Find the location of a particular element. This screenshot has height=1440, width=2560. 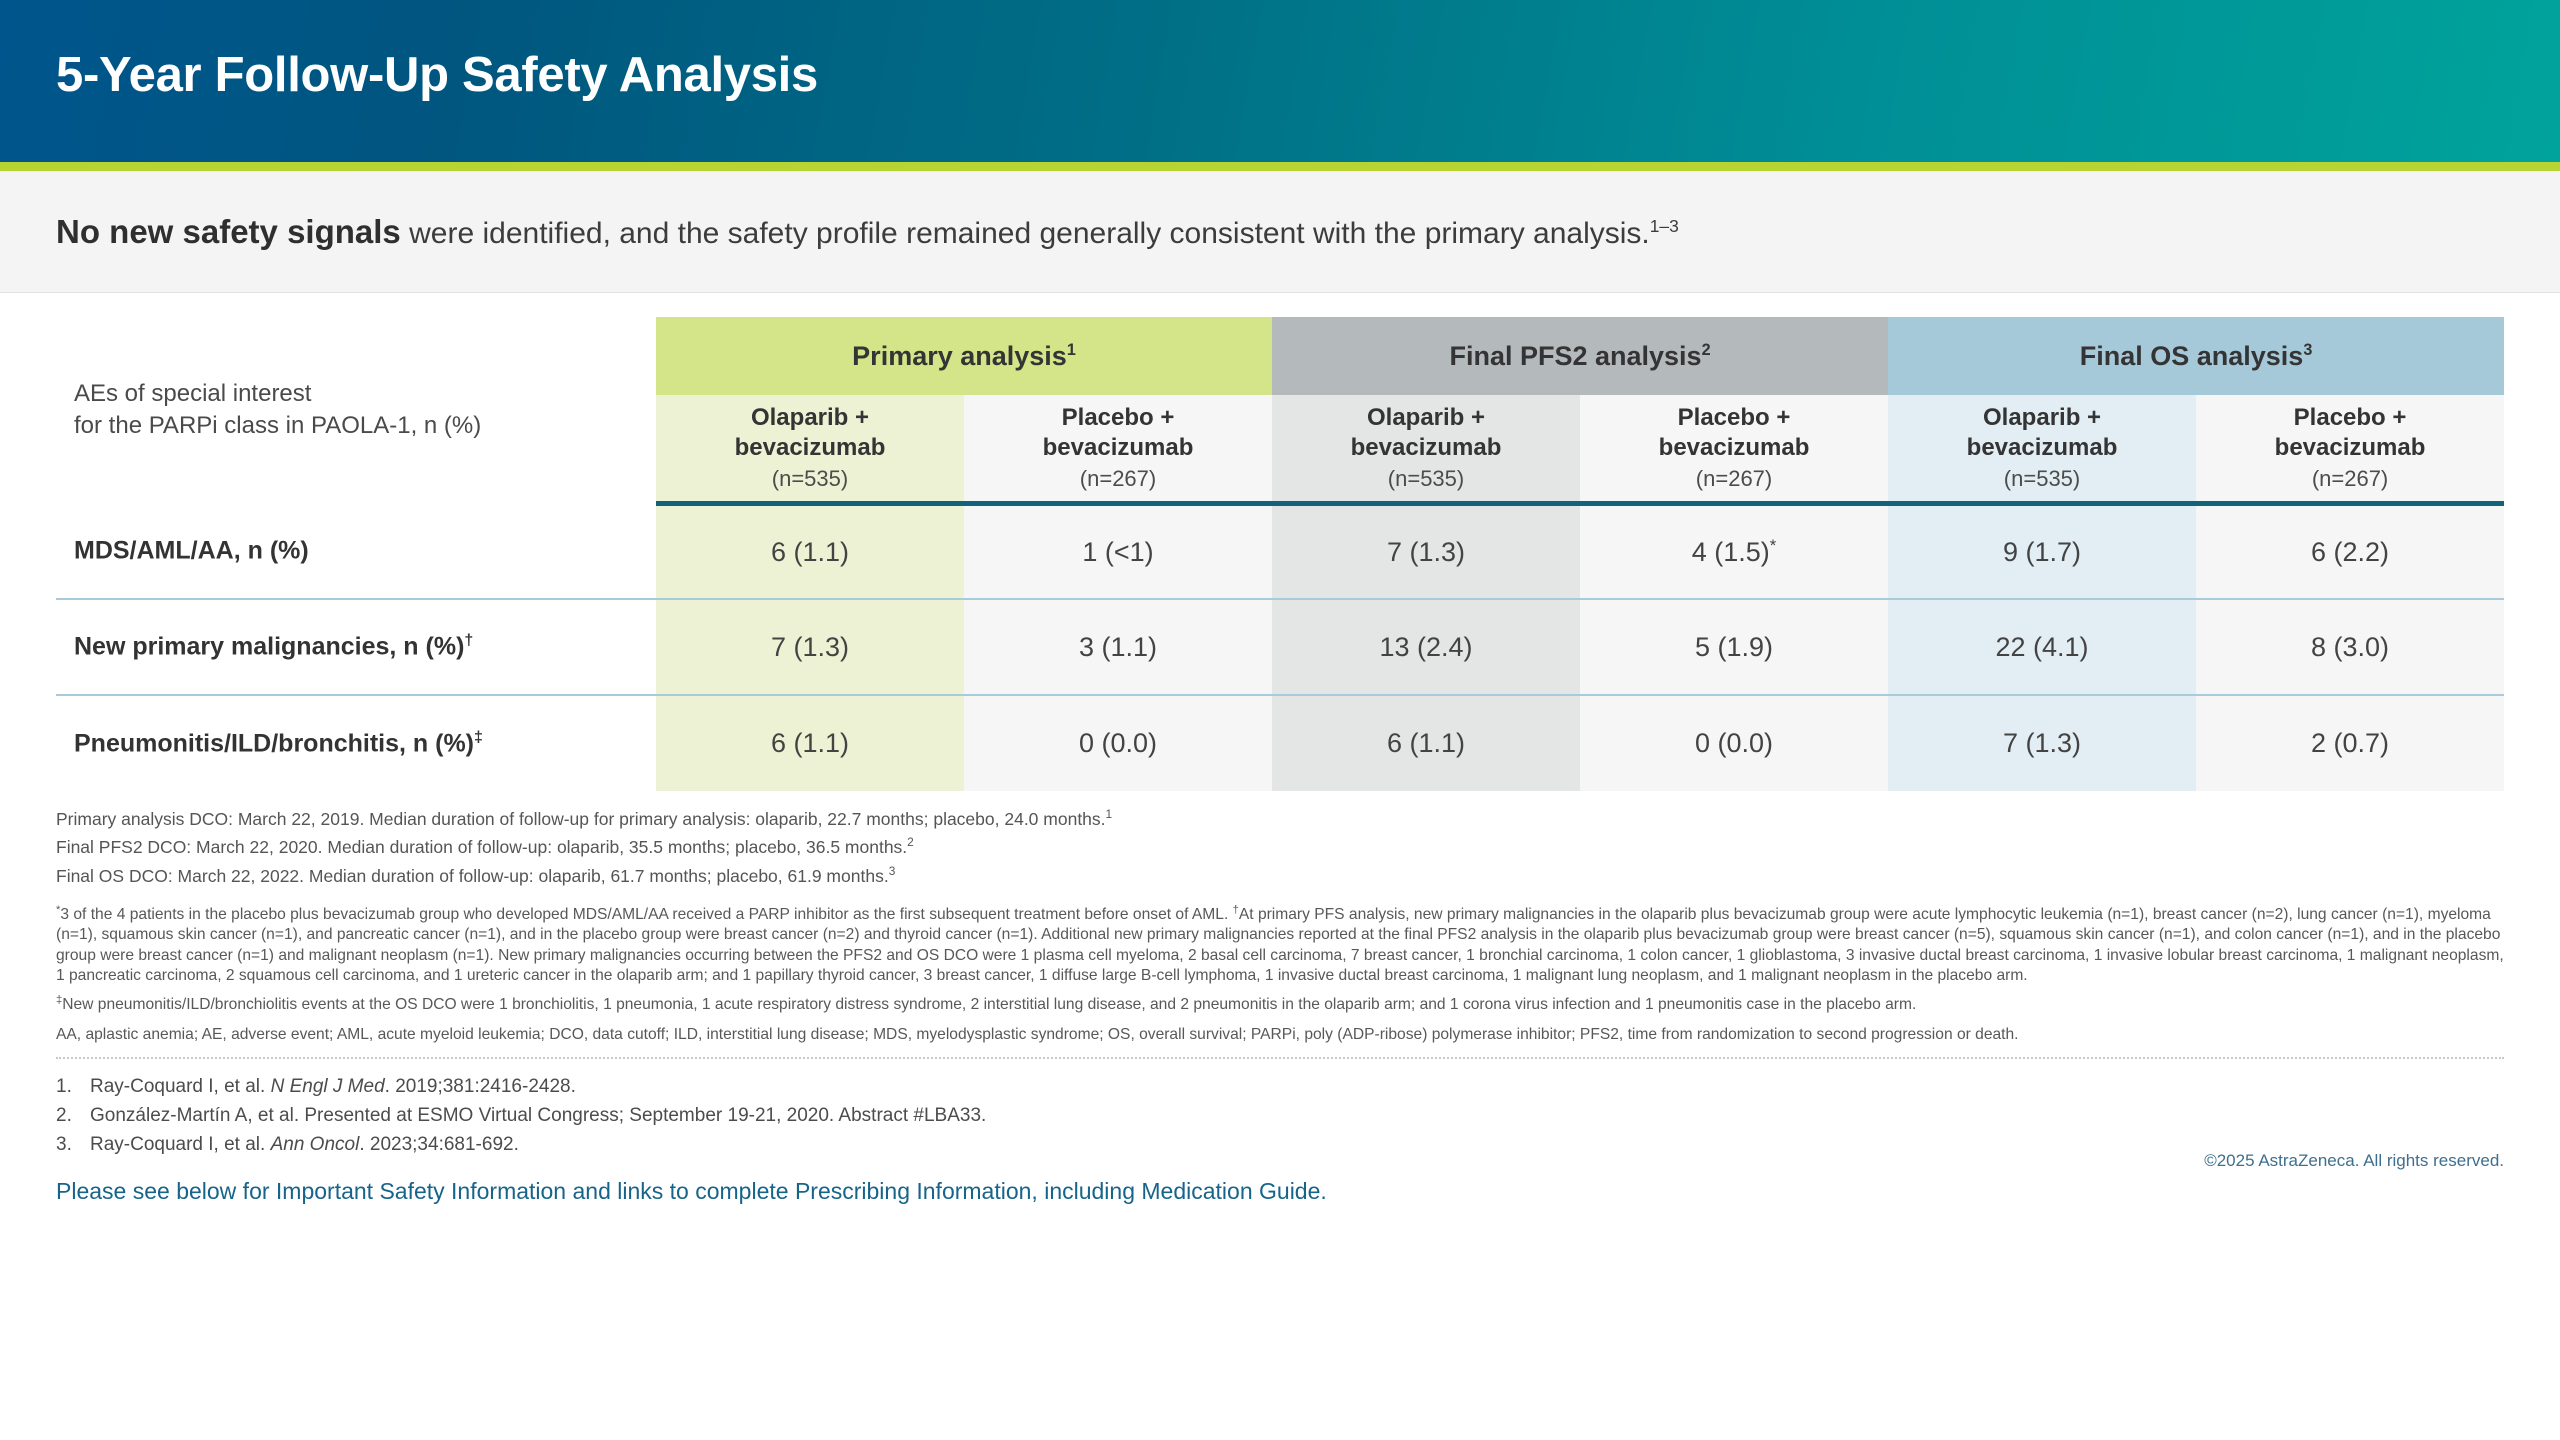

row-label: Pneumonitis/ILD/bronchitis, n (%)‡ is located at coordinates (356, 742).